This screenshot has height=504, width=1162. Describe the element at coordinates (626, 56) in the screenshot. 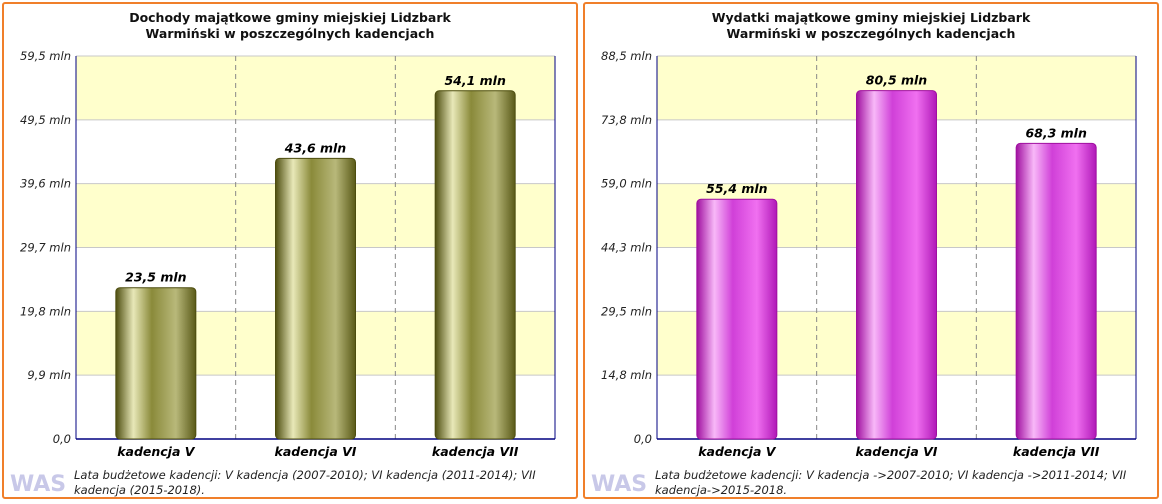

I see `y-tick-label: 88,5 mln` at that location.